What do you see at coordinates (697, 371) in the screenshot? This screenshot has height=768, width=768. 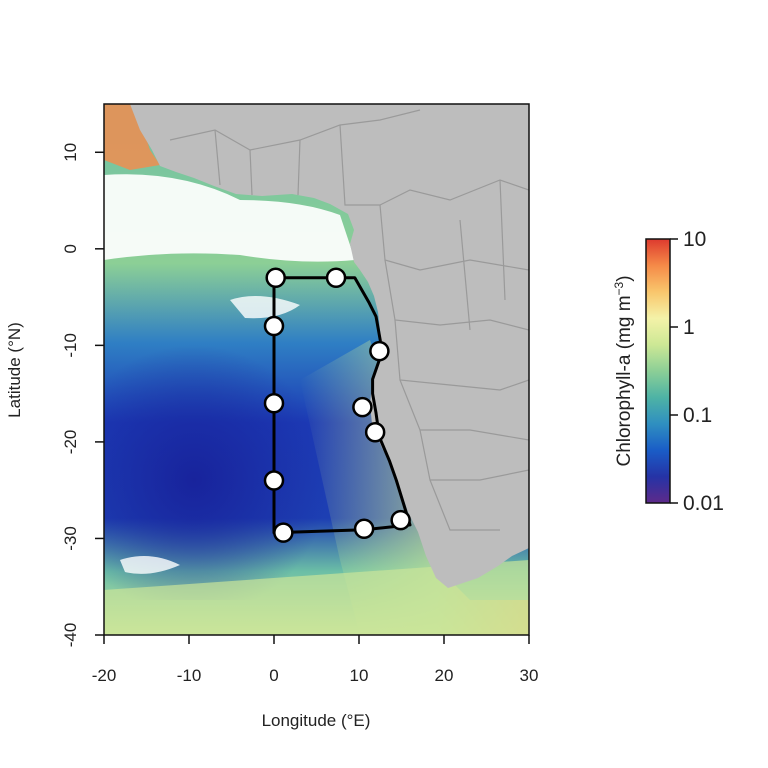 I see `colorbar-ticks: 10 1 0.1 0.01` at bounding box center [697, 371].